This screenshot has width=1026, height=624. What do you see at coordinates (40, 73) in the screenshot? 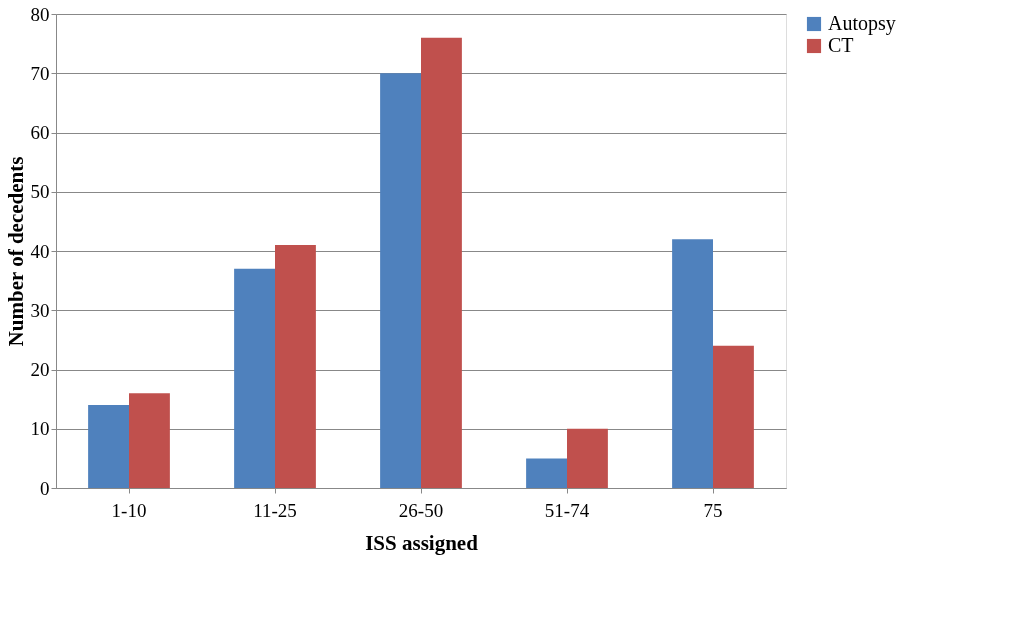
I see `y-tick-label: 70` at bounding box center [40, 73].